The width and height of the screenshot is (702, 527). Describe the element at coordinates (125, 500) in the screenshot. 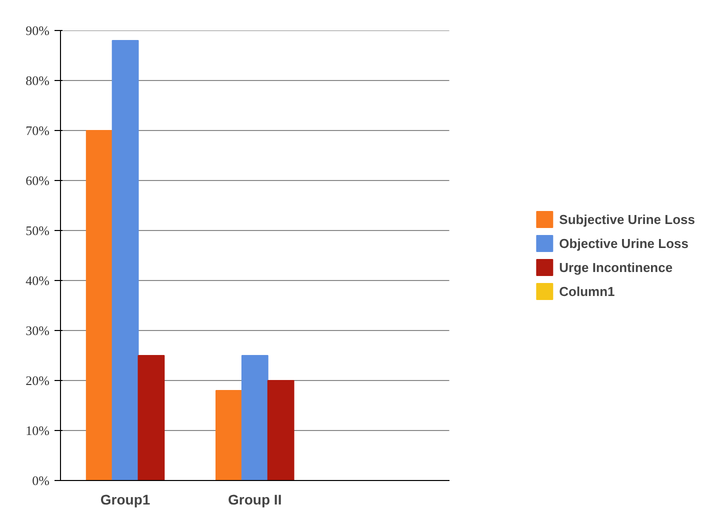

I see `x-tick-label: Group1` at that location.